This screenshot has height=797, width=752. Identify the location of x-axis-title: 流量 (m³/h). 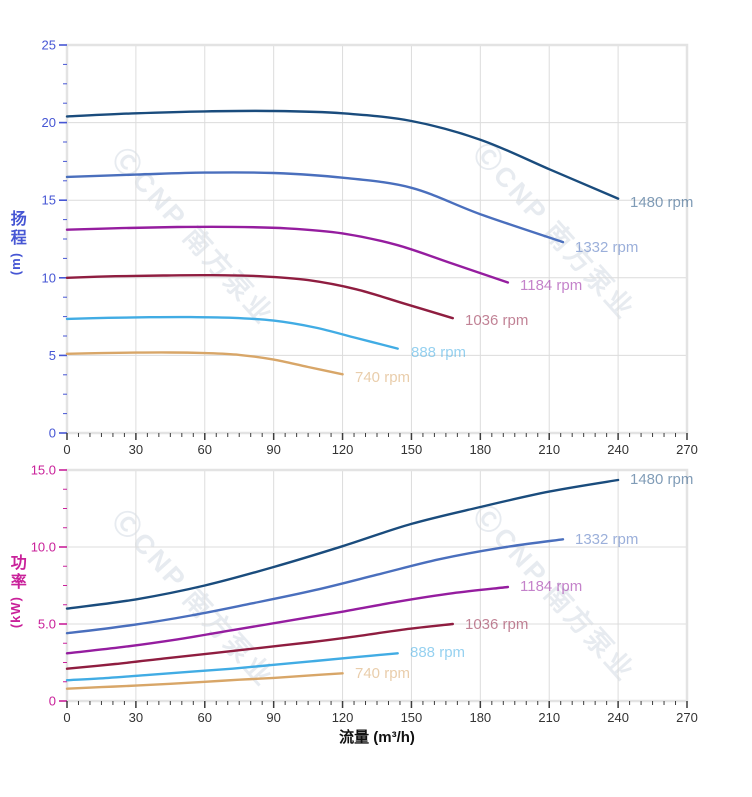
(377, 737).